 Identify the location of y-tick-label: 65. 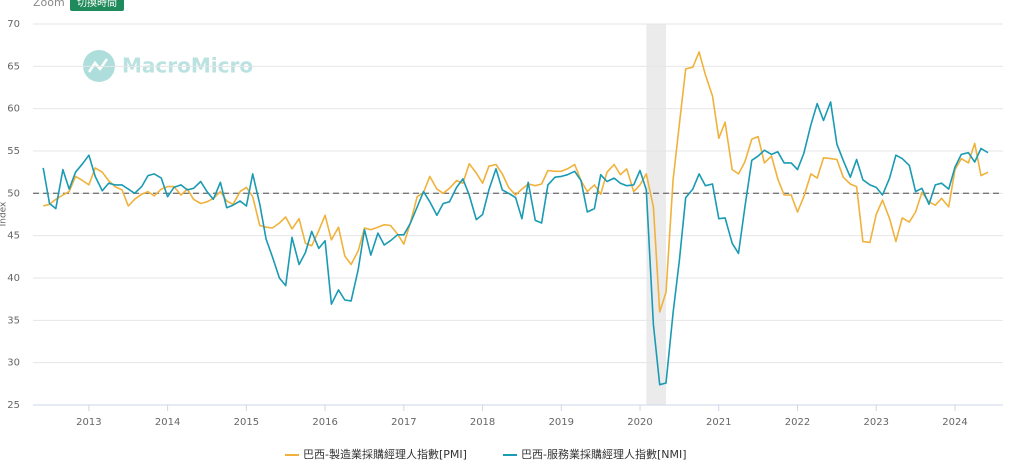
(13, 66).